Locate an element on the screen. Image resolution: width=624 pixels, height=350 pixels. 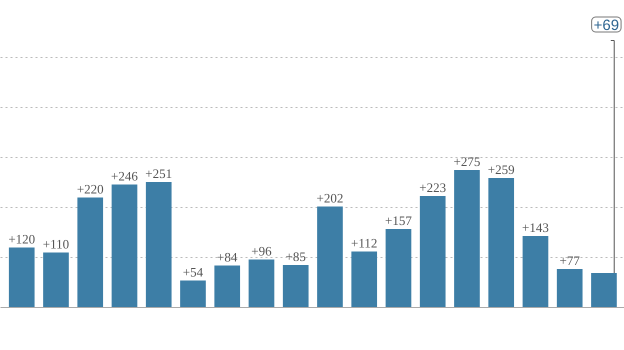
data-label: +275 is located at coordinates (467, 161).